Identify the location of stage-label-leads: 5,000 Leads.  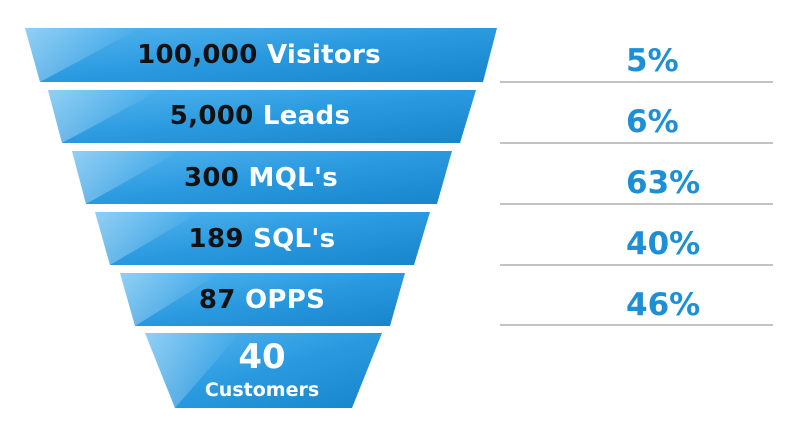
(260, 116).